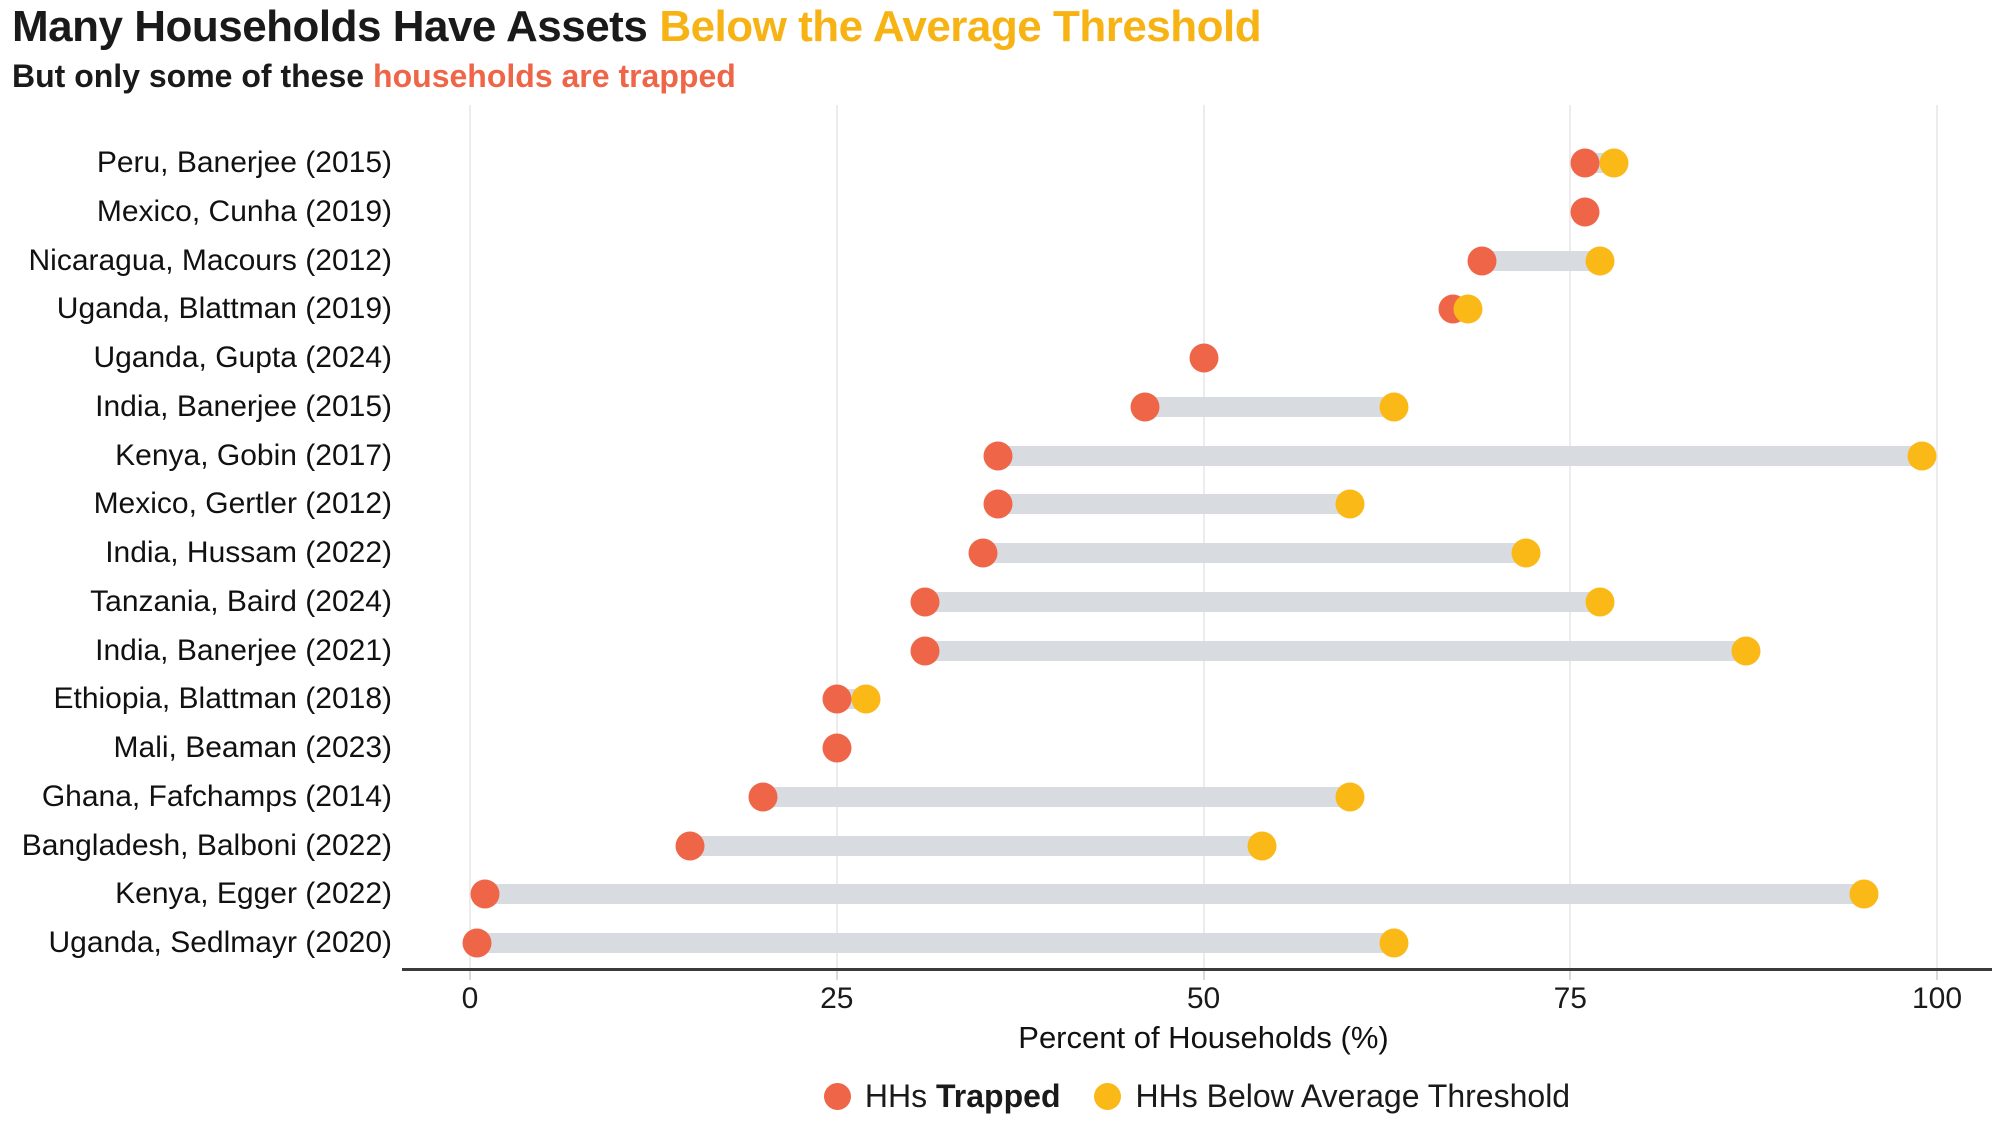 This screenshot has width=2000, height=1125. I want to click on row-label: Peru, Banerjee (2015), so click(244, 162).